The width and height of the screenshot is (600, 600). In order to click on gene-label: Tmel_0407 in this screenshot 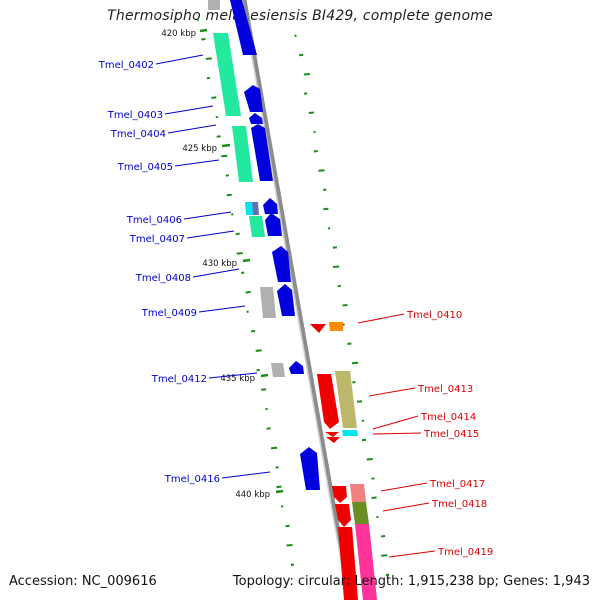, I will do `click(157, 239)`.